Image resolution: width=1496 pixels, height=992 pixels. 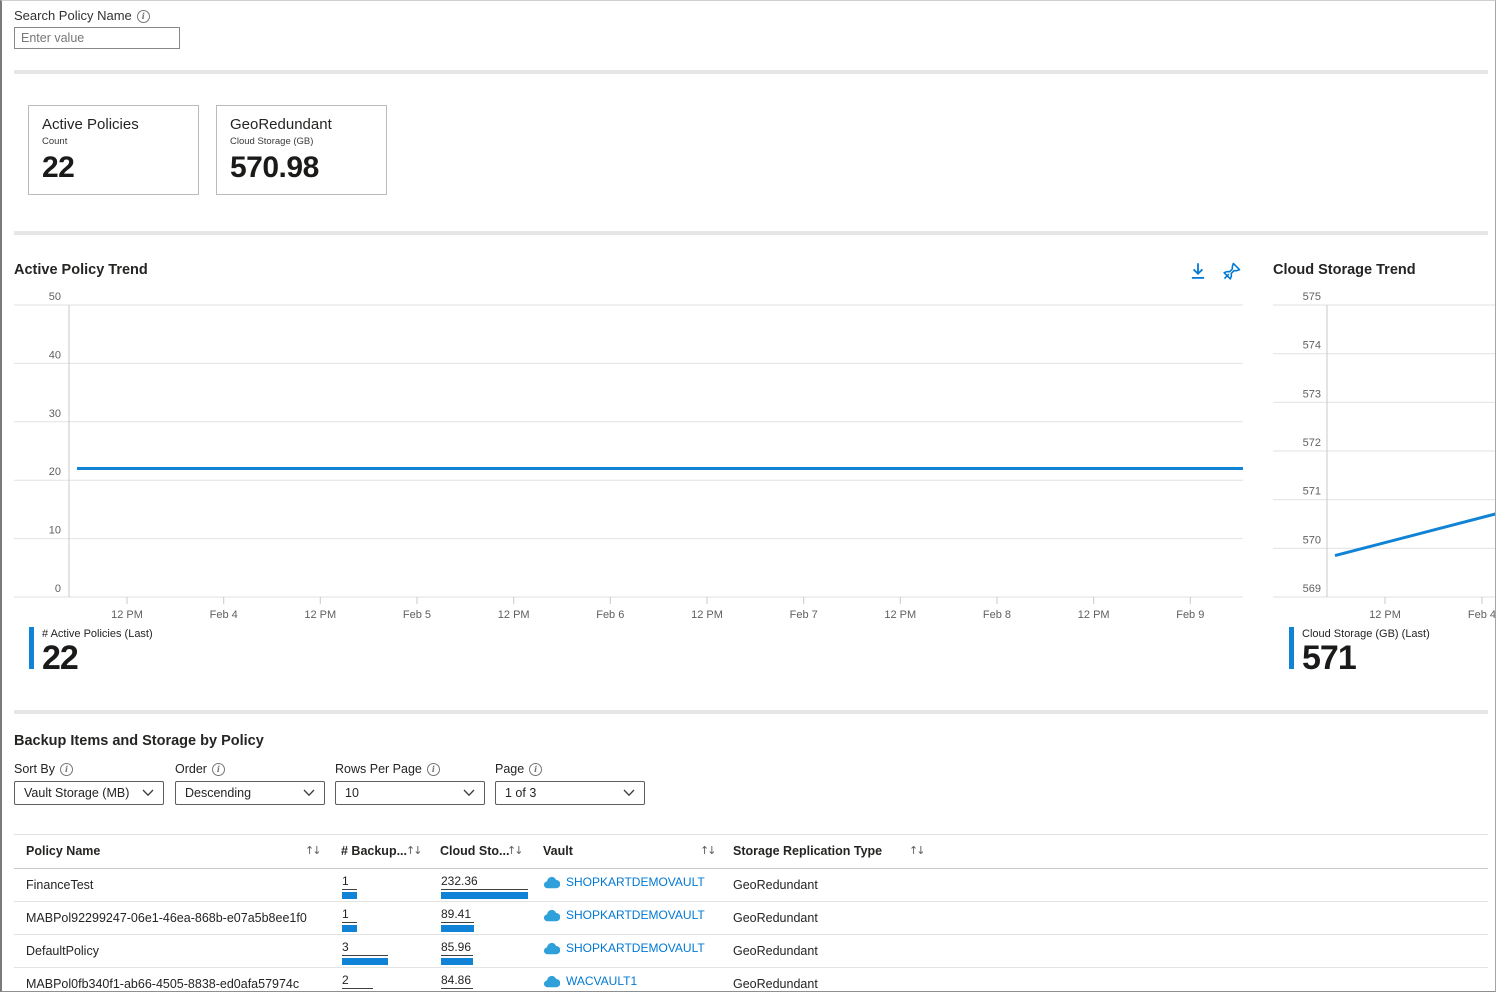 What do you see at coordinates (1198, 271) in the screenshot?
I see `download-icon` at bounding box center [1198, 271].